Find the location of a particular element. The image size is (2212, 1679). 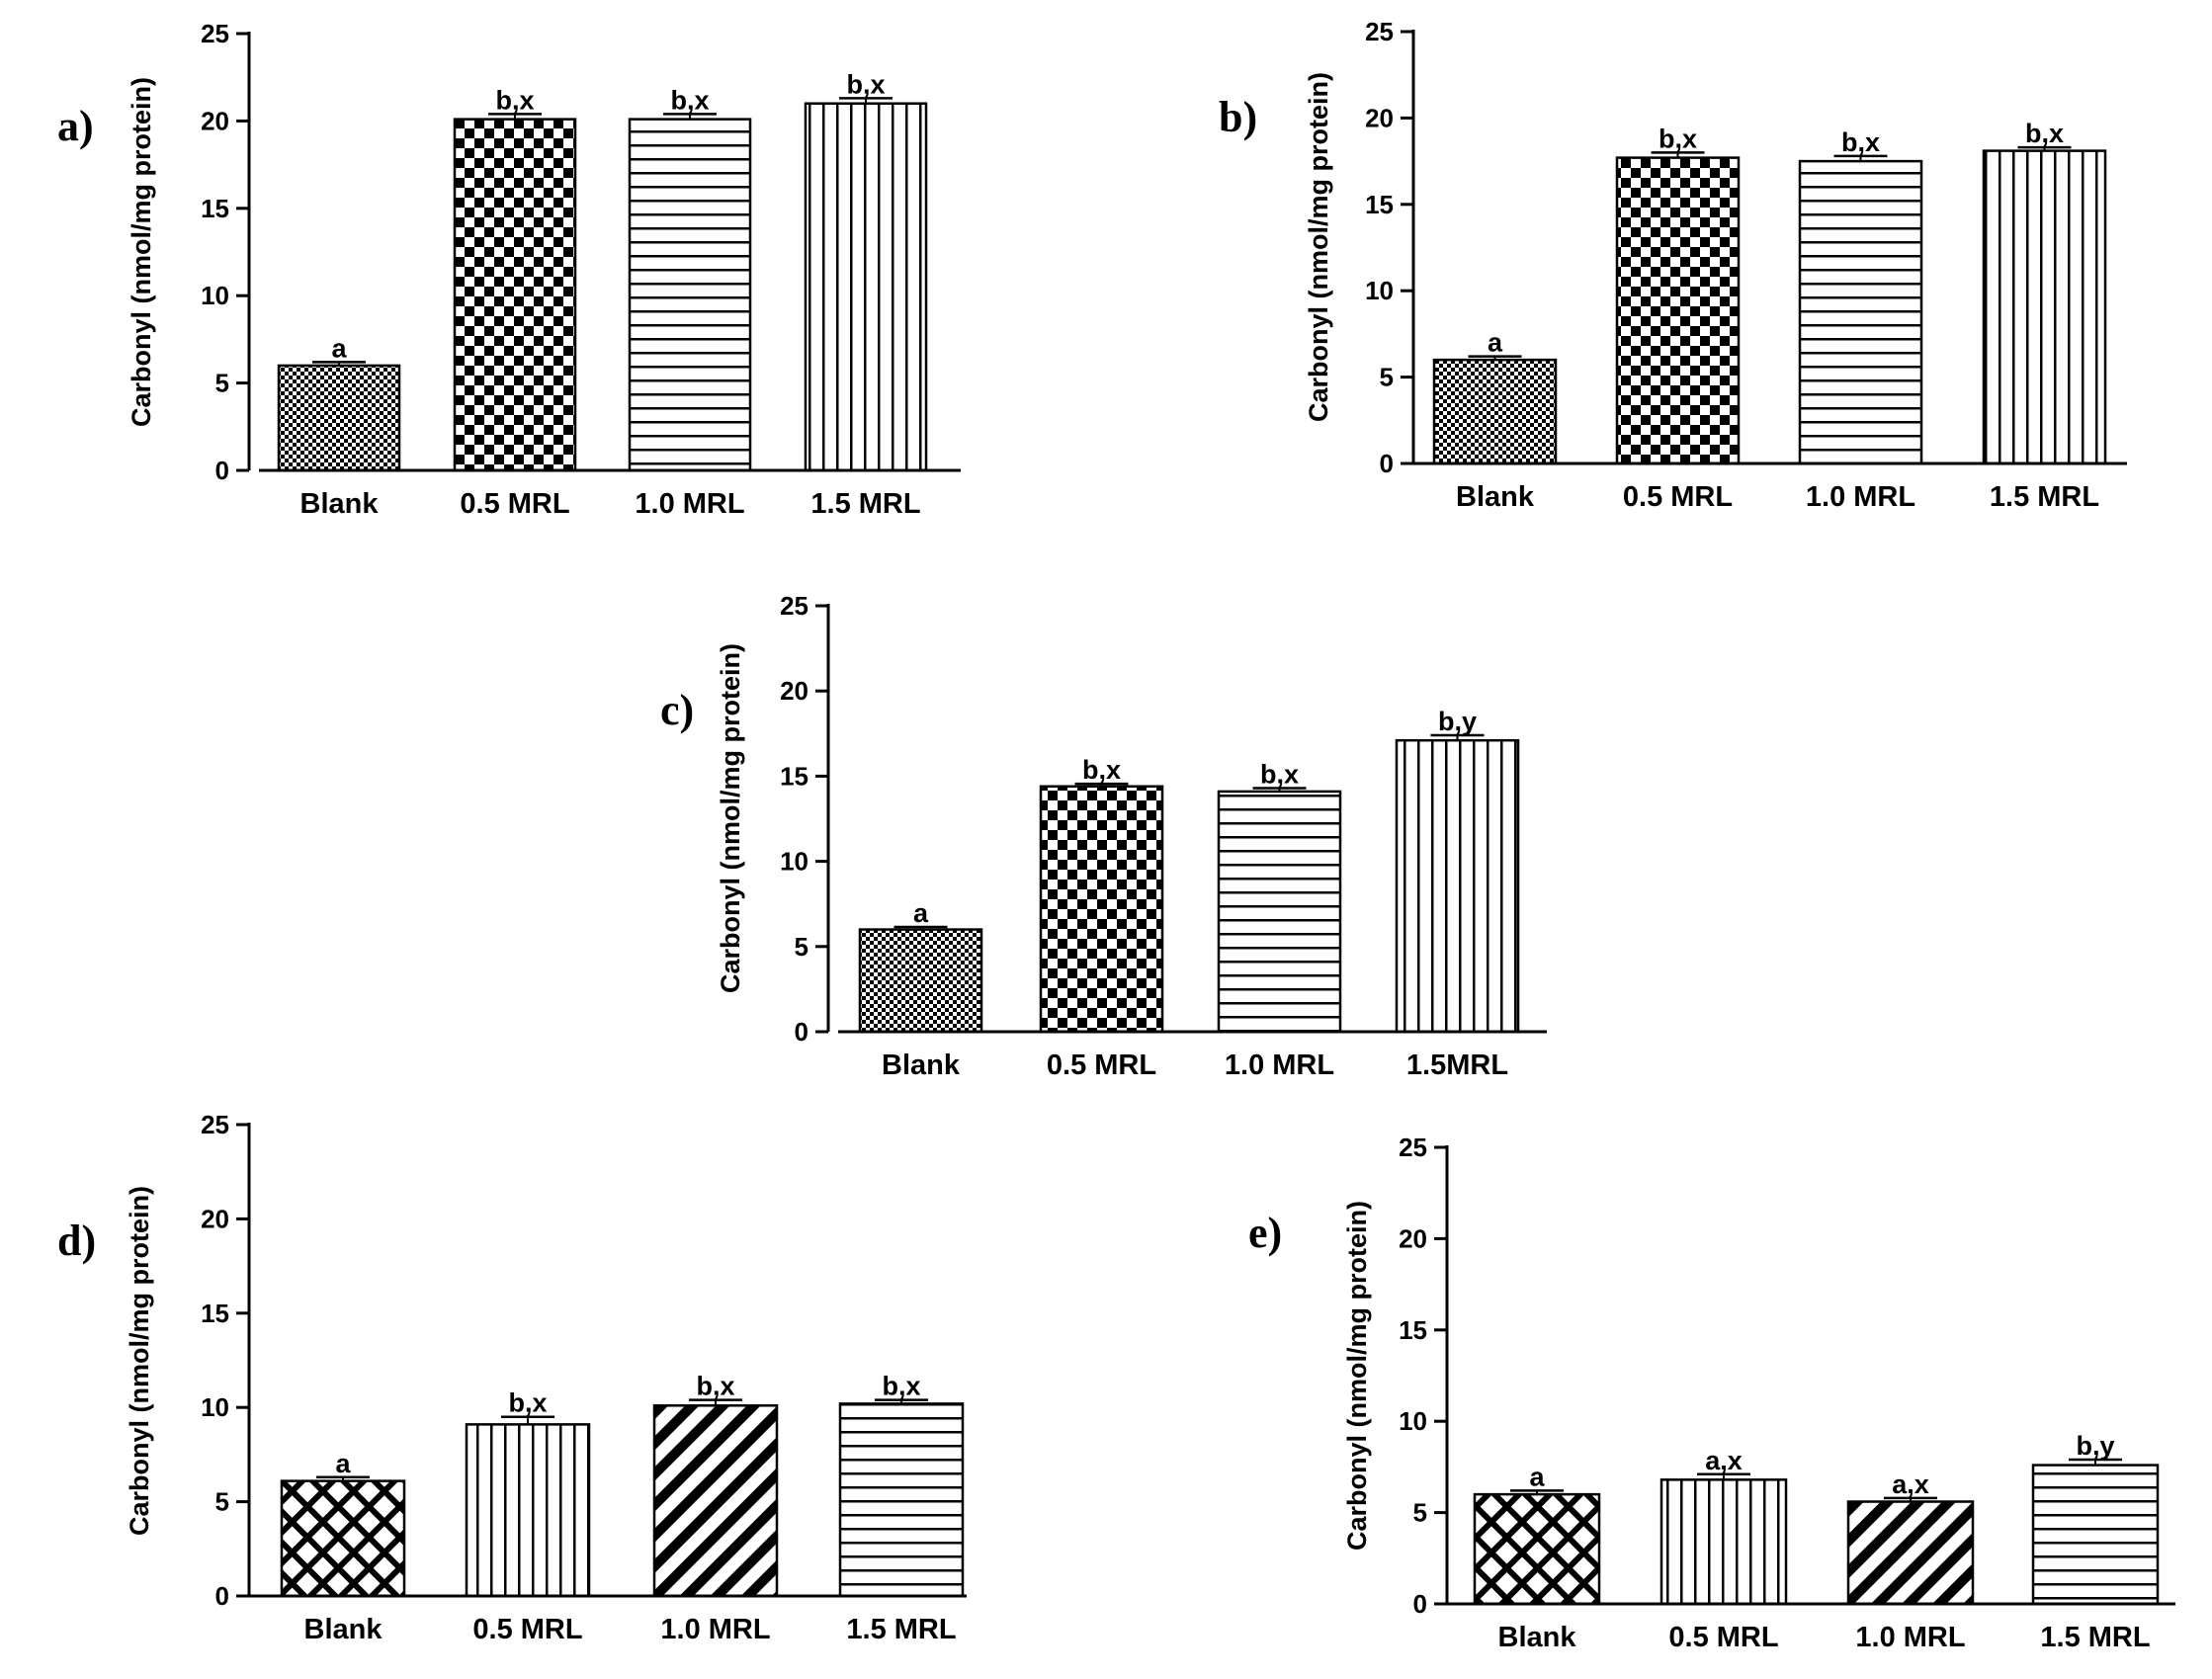

category-label-4: 1.5MRL is located at coordinates (1457, 1065).